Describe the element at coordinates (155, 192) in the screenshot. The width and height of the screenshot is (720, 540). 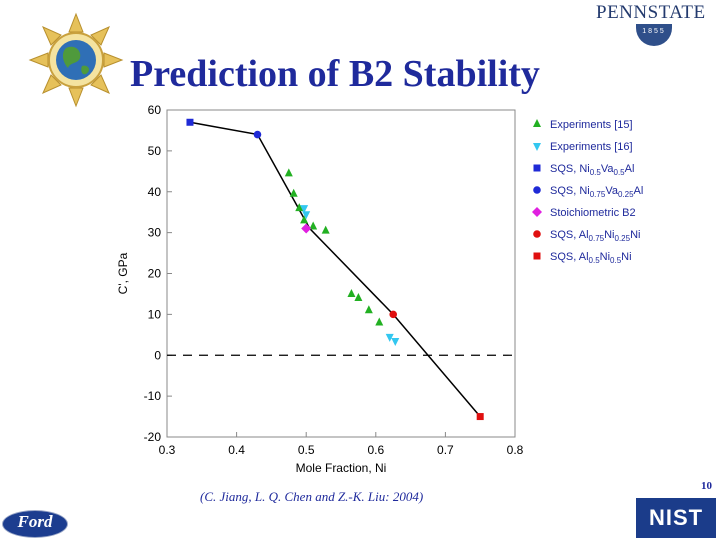
I see `y-tick-label: 40` at that location.